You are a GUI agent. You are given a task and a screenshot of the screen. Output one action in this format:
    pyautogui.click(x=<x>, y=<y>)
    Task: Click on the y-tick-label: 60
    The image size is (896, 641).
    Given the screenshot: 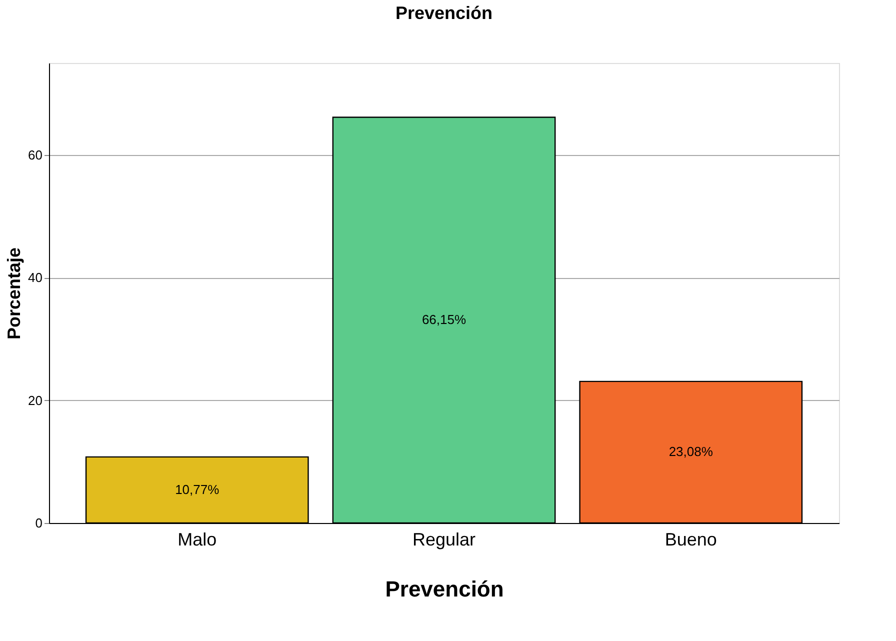 What is the action you would take?
    pyautogui.click(x=35, y=155)
    